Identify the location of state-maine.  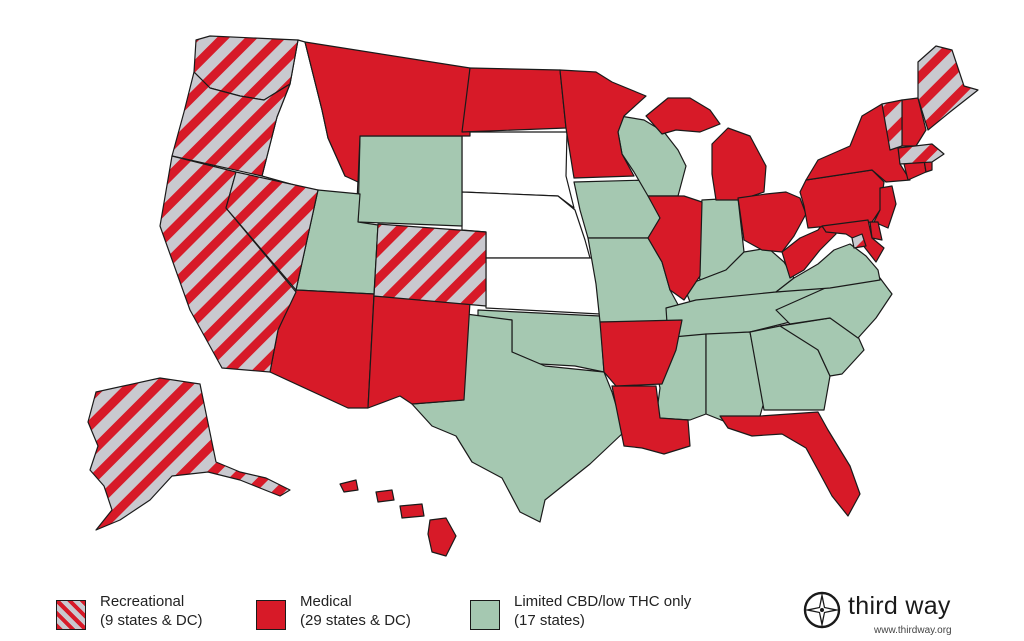
(948, 88).